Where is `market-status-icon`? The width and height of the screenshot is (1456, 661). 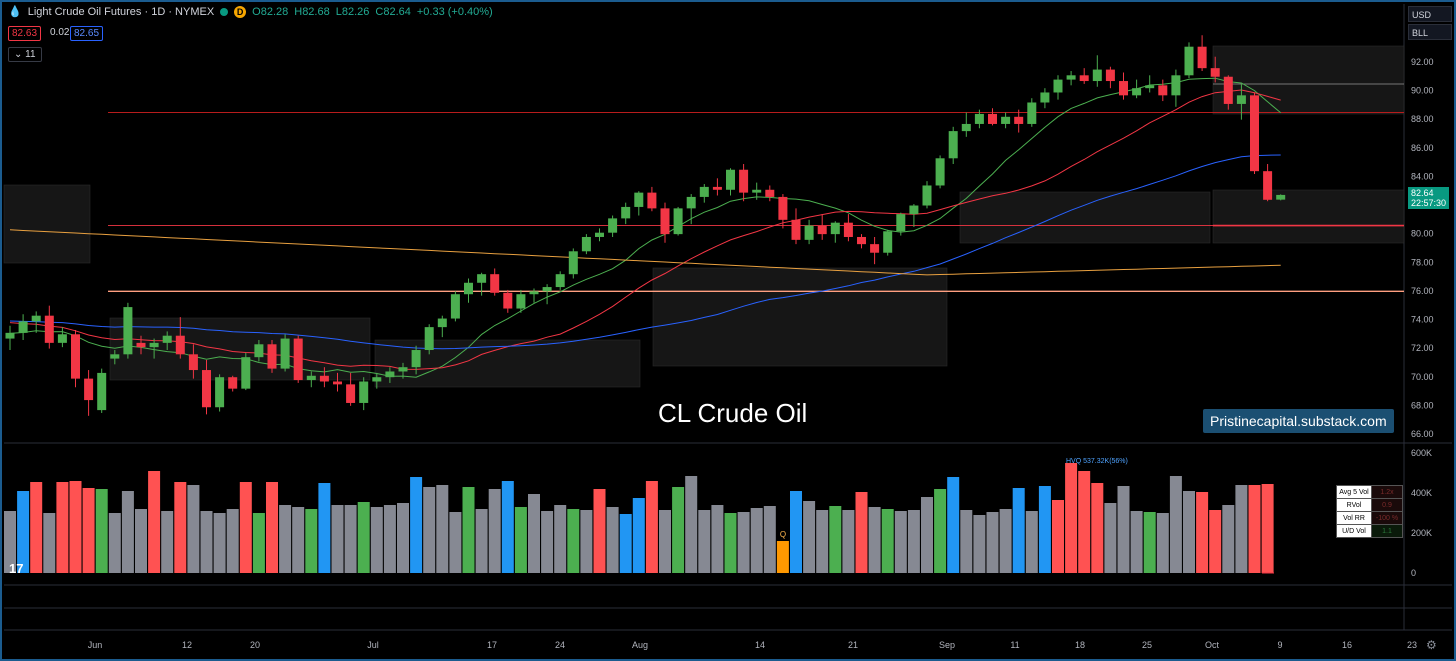
market-status-icon is located at coordinates (224, 11).